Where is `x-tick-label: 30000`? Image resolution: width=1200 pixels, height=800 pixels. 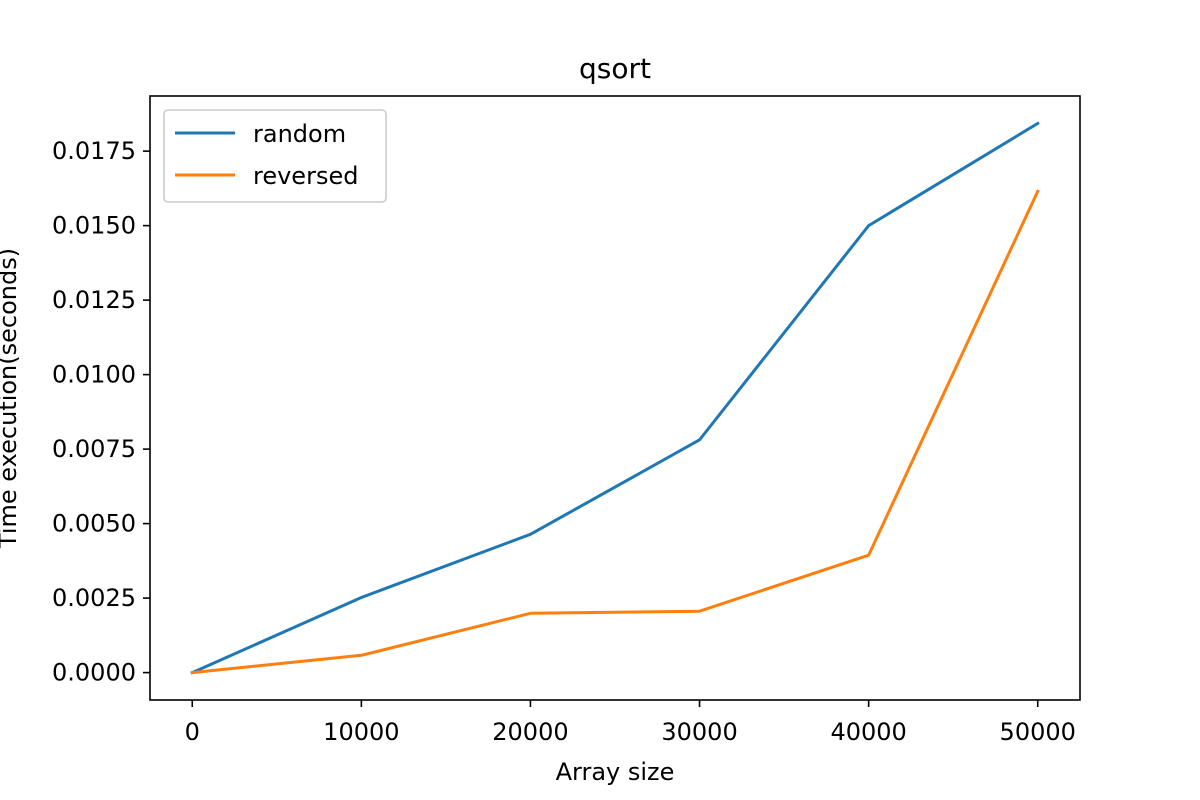
x-tick-label: 30000 is located at coordinates (699, 732).